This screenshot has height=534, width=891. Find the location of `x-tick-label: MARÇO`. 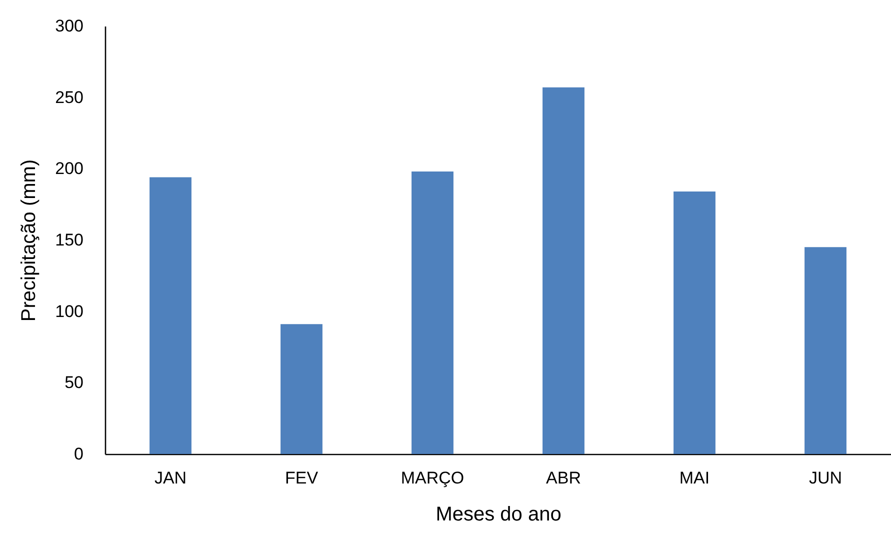

x-tick-label: MARÇO is located at coordinates (432, 478).